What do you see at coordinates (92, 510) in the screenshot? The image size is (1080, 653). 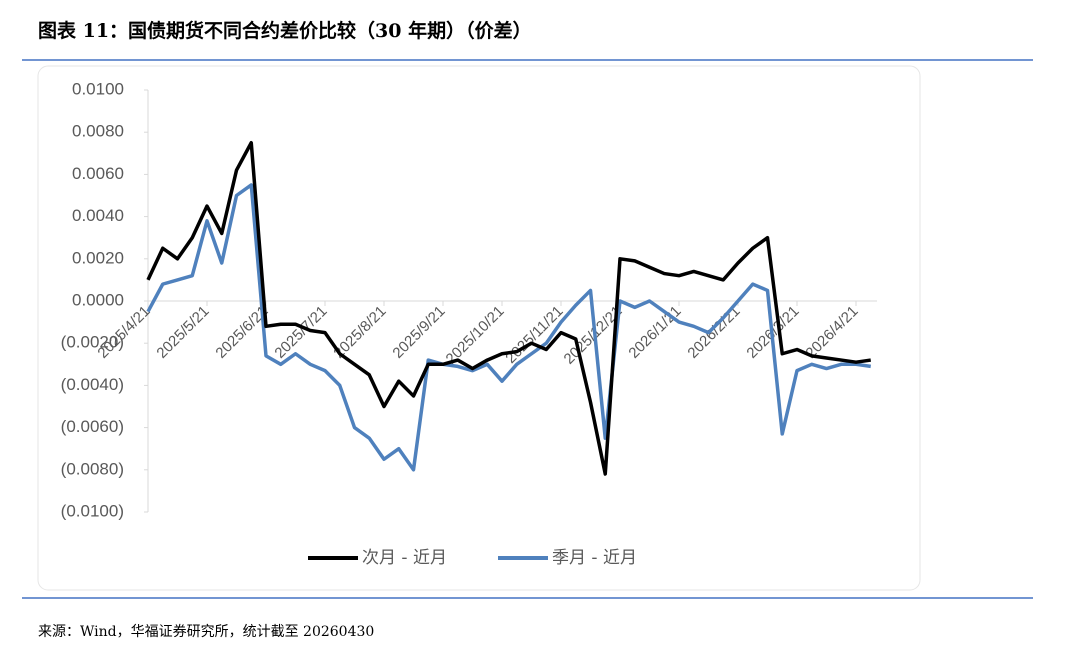 I see `y-tick-label: (0.0100)` at bounding box center [92, 510].